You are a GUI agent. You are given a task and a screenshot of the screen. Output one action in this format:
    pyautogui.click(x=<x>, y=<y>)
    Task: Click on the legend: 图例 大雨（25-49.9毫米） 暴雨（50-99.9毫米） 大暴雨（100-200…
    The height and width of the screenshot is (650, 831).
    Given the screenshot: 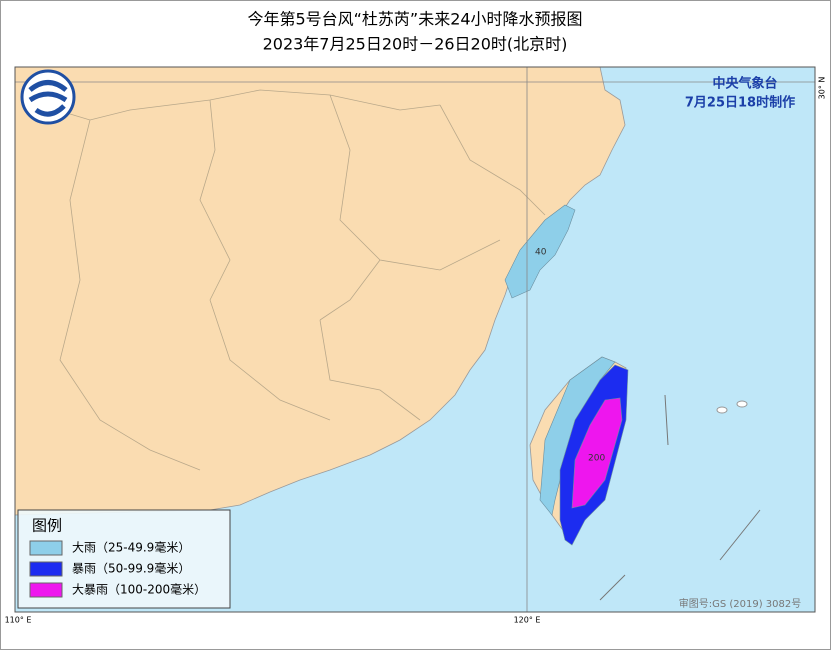 What is the action you would take?
    pyautogui.click(x=124, y=559)
    